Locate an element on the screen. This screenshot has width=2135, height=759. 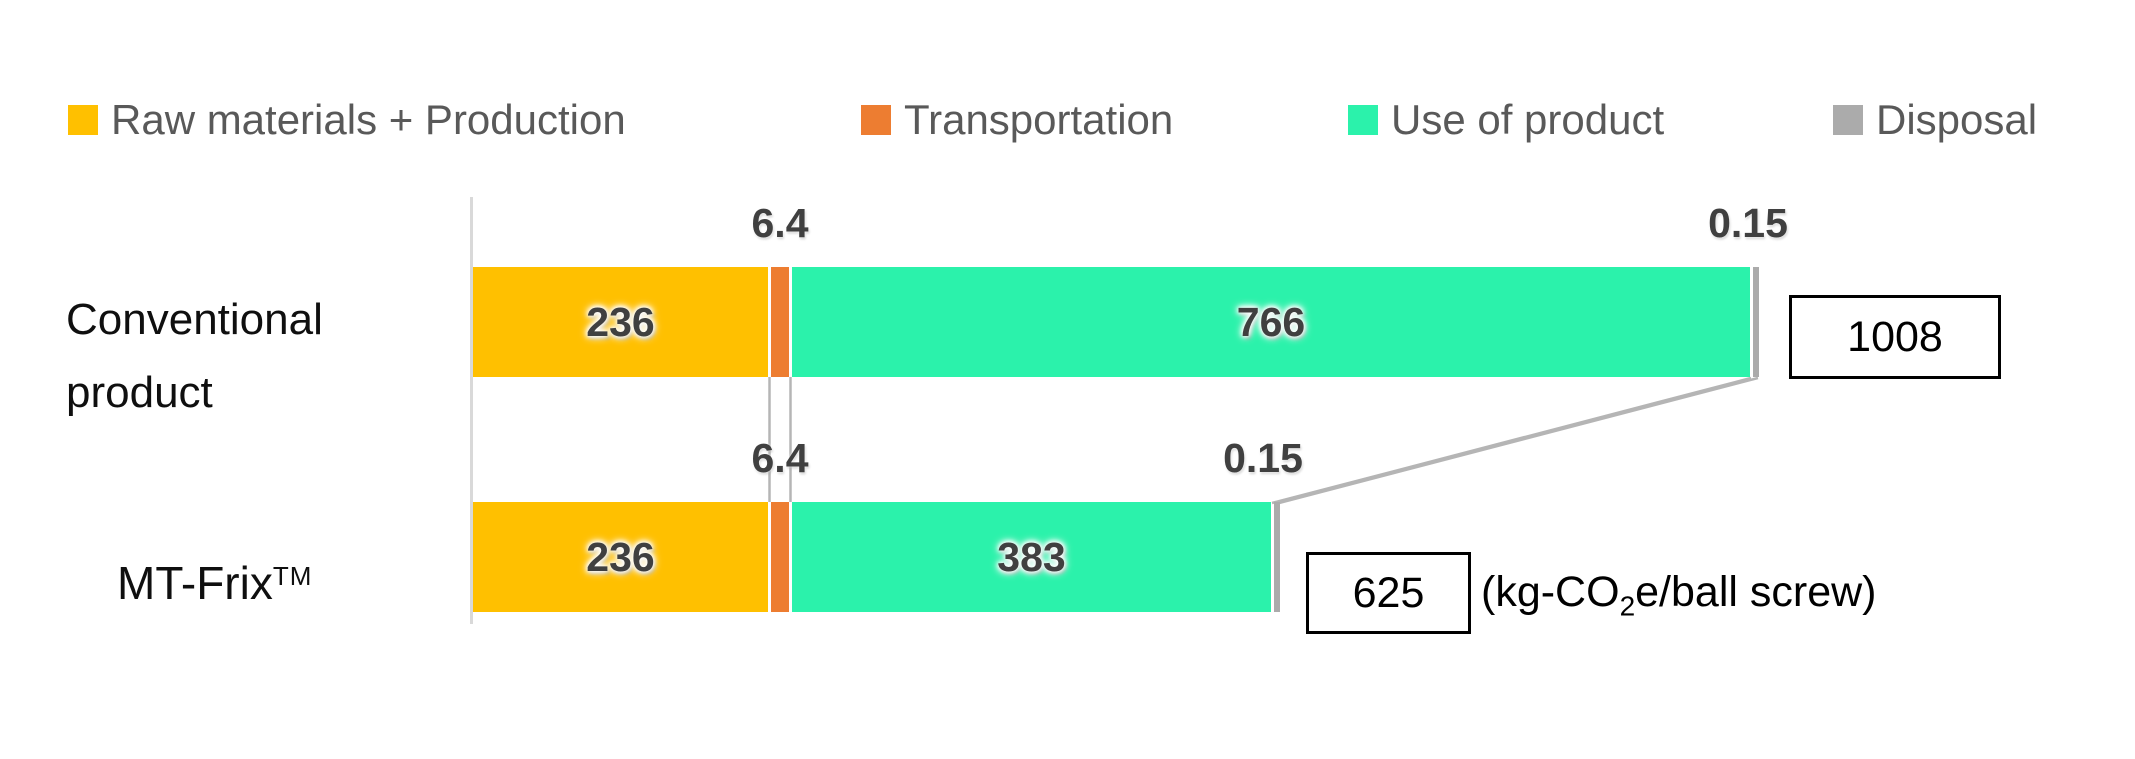
total-box-conventional: 1008 is located at coordinates (1895, 337).